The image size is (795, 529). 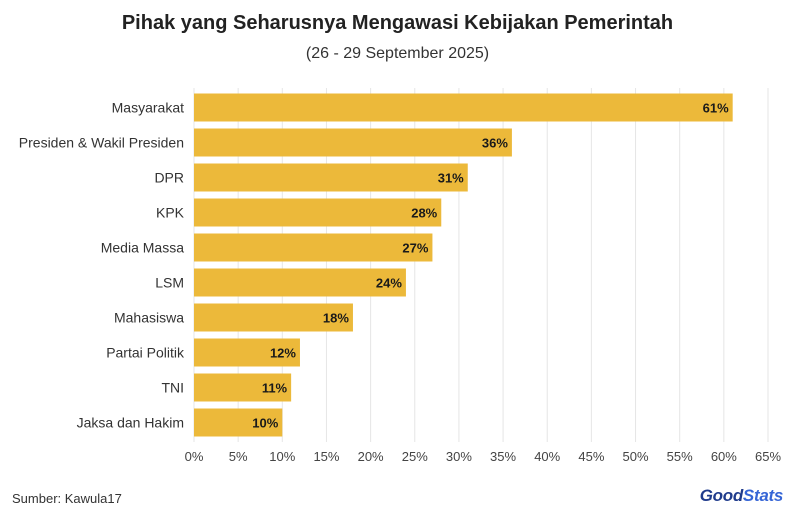 What do you see at coordinates (415, 248) in the screenshot?
I see `data-label: 27%` at bounding box center [415, 248].